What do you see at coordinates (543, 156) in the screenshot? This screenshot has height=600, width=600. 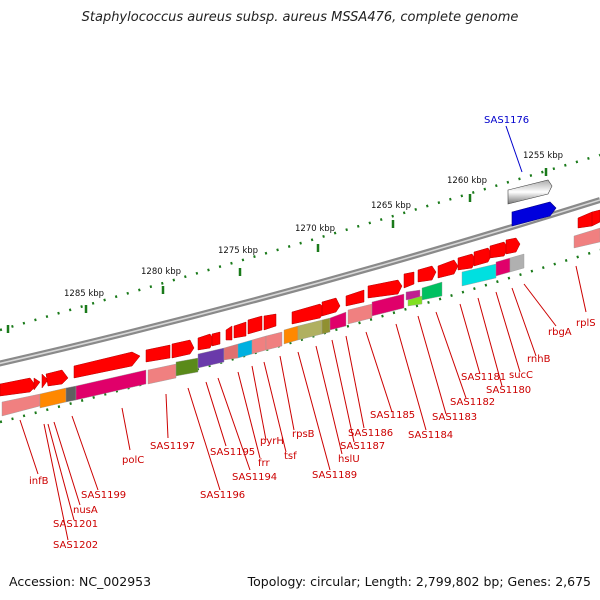 I see `kbp-label: 1255 kbp` at bounding box center [543, 156].